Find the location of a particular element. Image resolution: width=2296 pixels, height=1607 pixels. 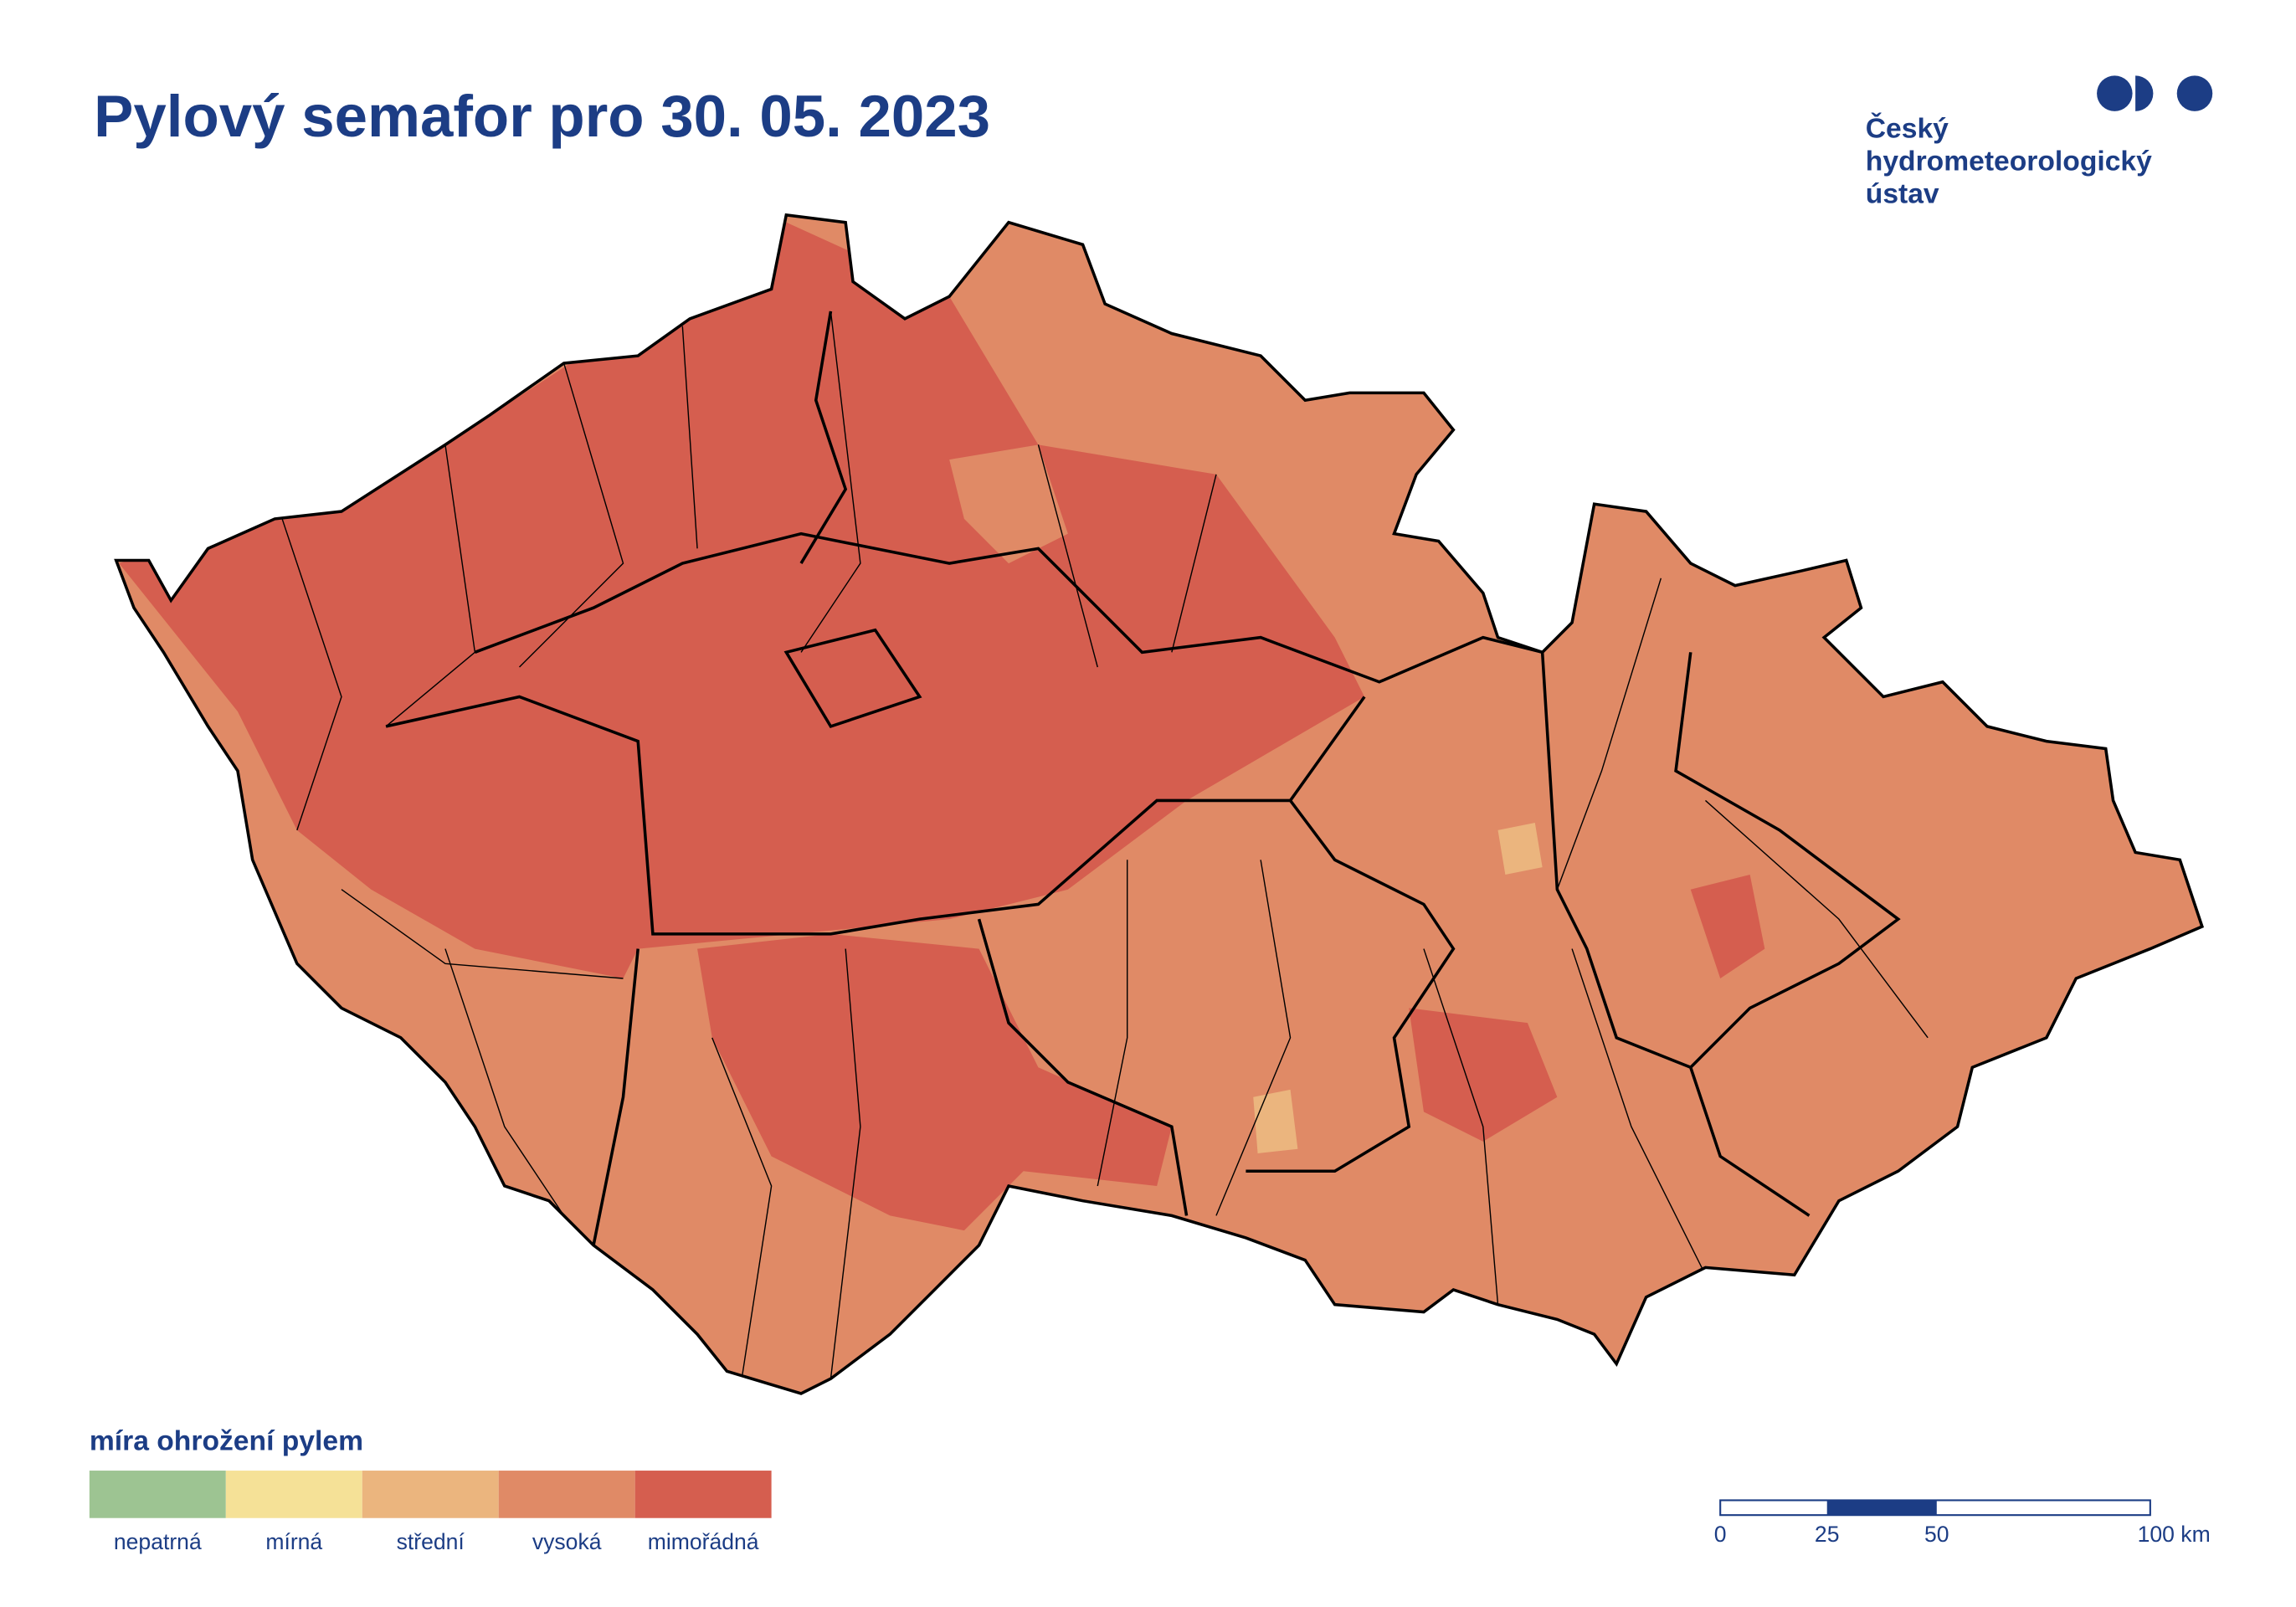

legend-label: nepatrná is located at coordinates (158, 1541).